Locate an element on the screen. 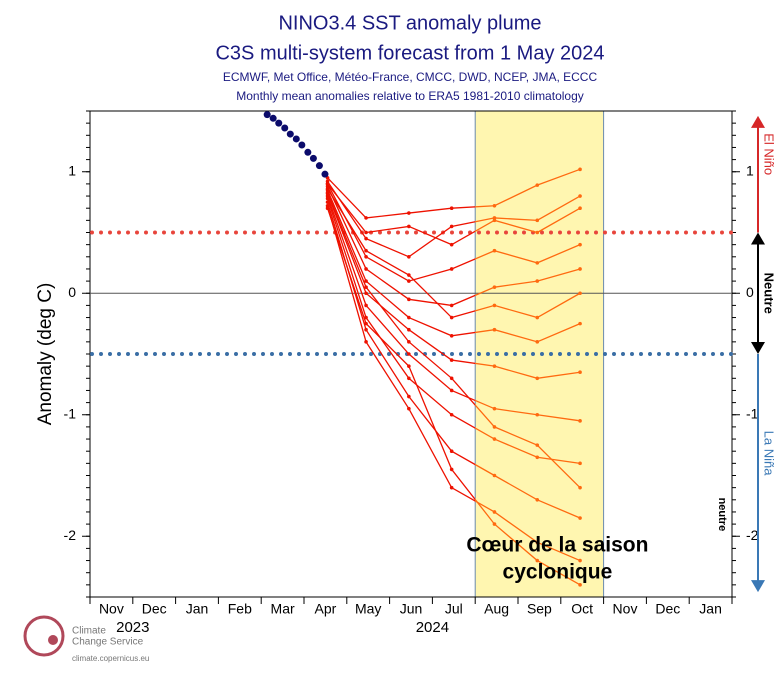 The width and height of the screenshot is (780, 694). region-label: La Niña is located at coordinates (769, 454).